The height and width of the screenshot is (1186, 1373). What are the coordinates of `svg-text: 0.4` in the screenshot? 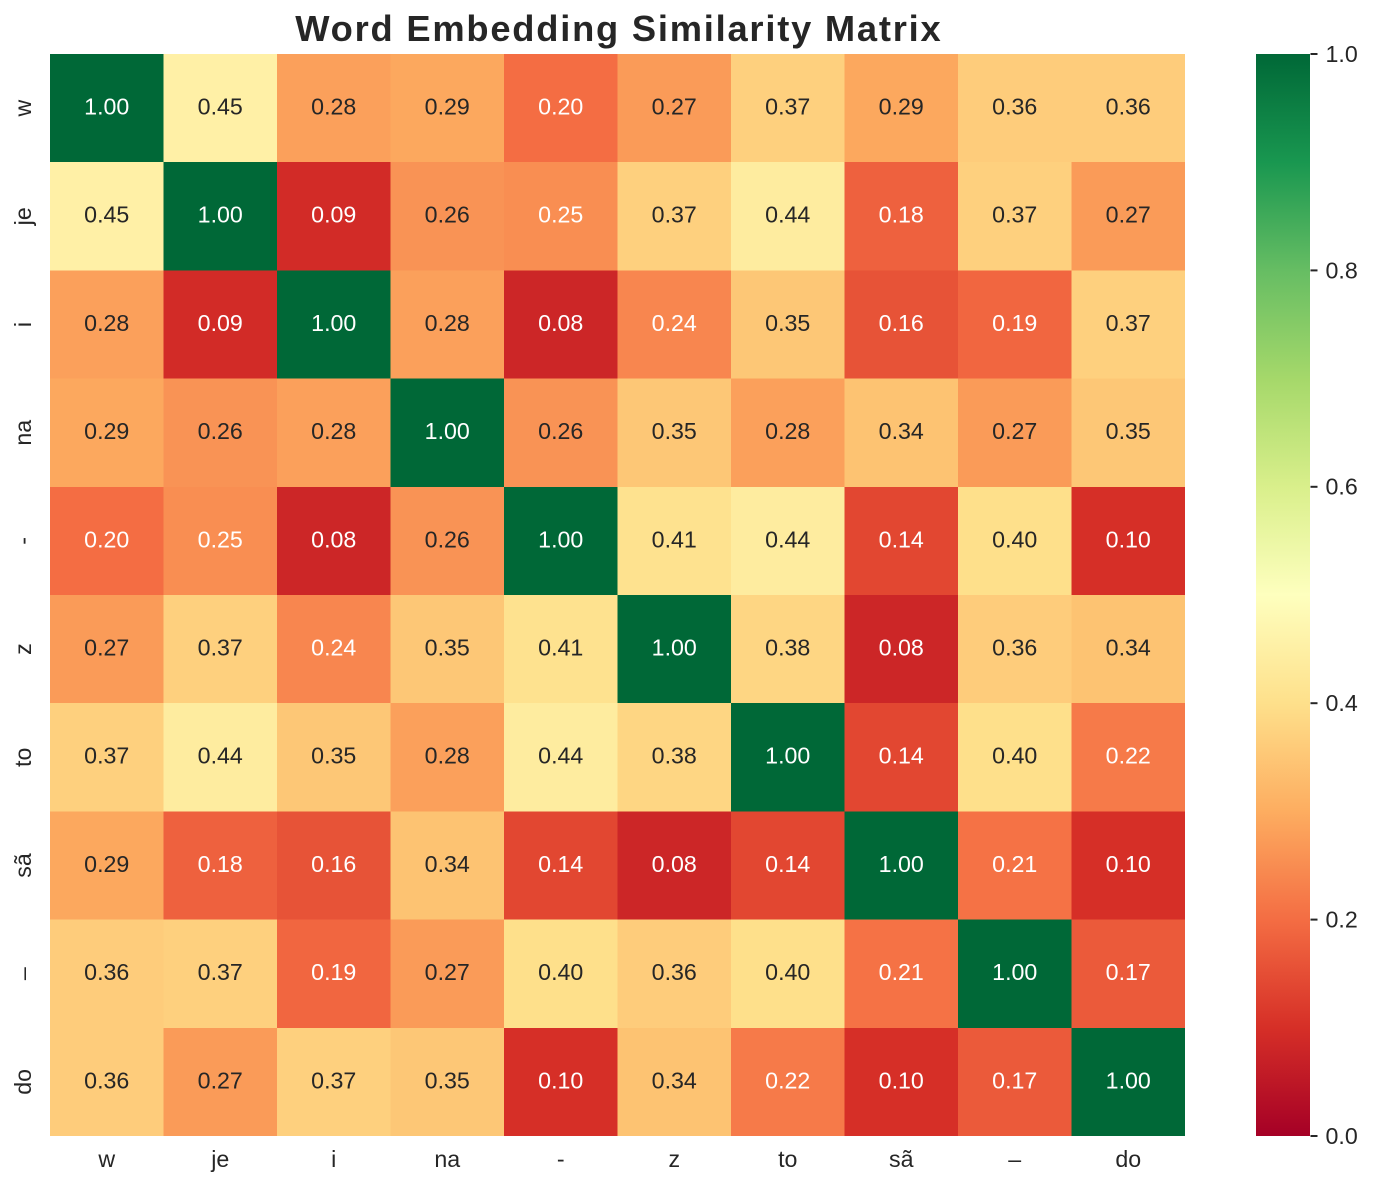 It's located at (1342, 703).